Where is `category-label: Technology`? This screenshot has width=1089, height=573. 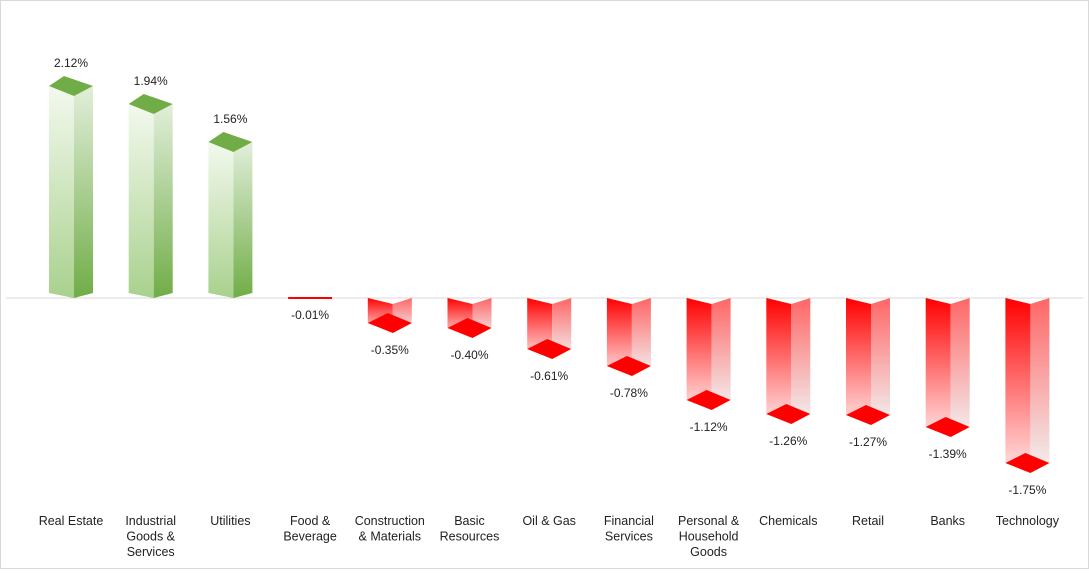
category-label: Technology is located at coordinates (1028, 521).